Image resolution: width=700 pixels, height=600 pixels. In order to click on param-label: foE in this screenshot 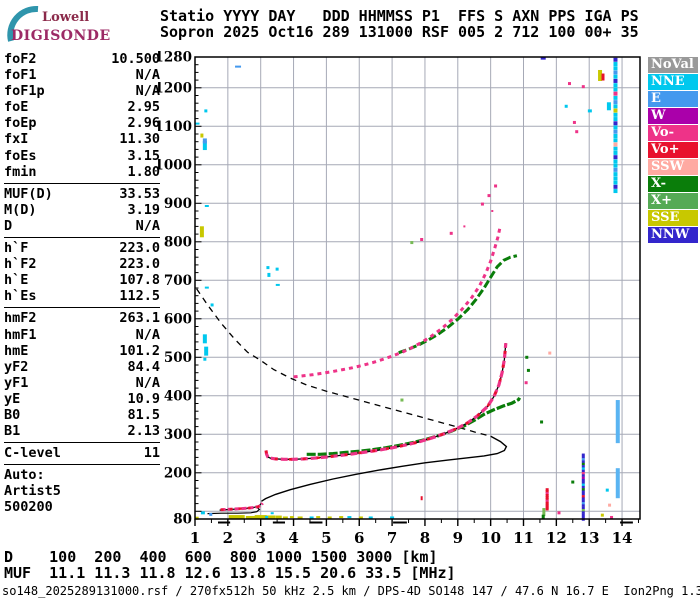, I will do `click(16, 107)`.